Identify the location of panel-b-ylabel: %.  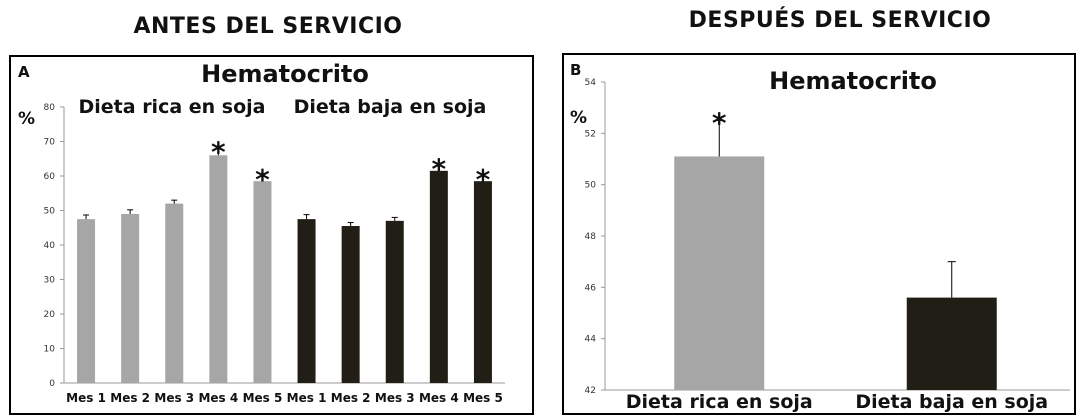
(578, 118).